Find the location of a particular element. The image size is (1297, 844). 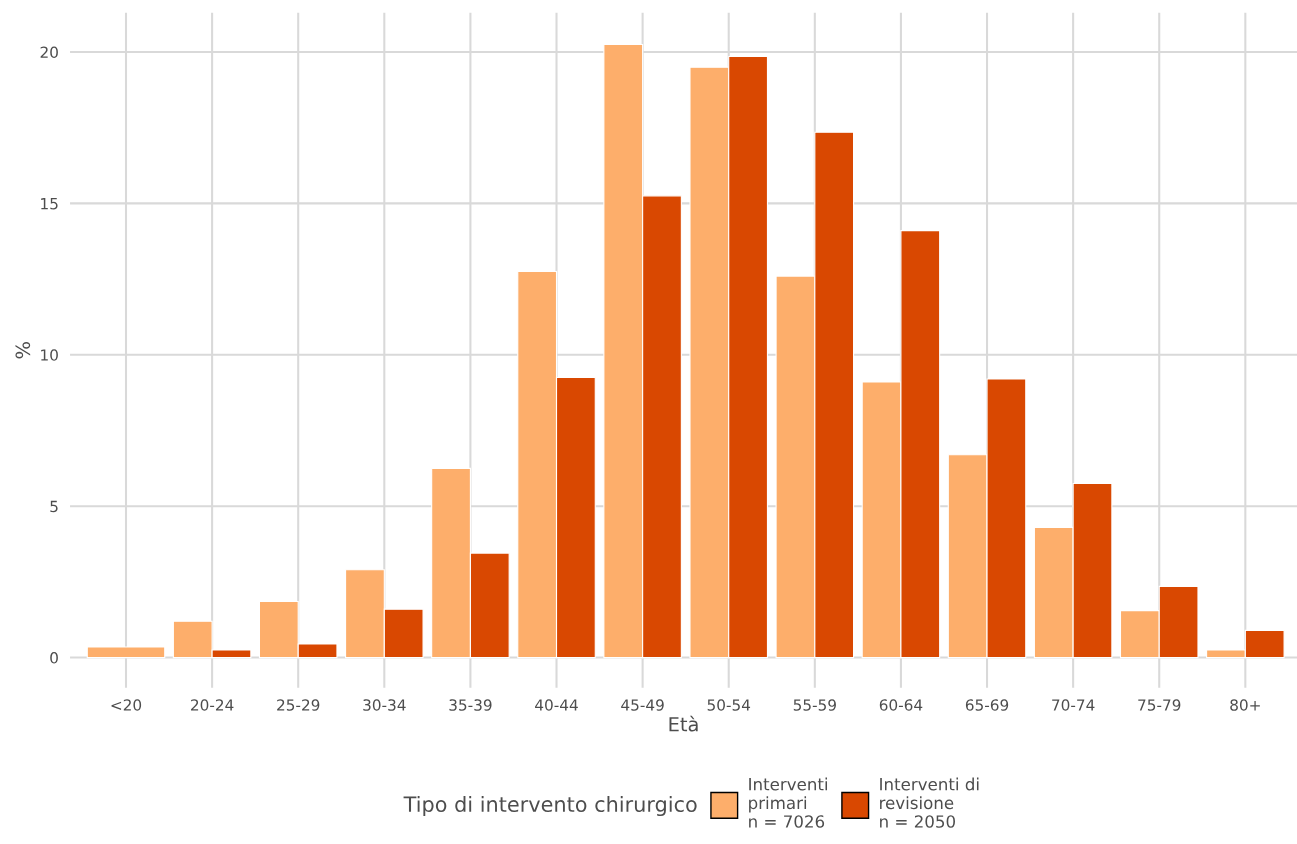

x-tick-label: 70-74 is located at coordinates (1073, 705).